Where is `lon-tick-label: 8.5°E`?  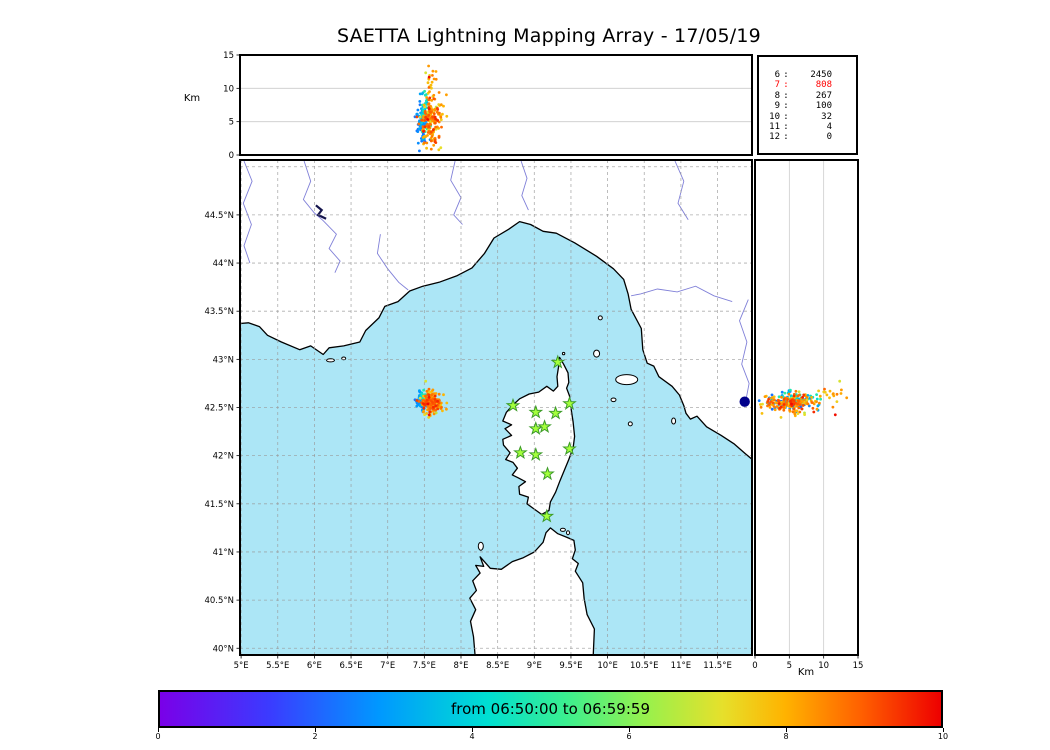
lon-tick-label: 8.5°E is located at coordinates (497, 666).